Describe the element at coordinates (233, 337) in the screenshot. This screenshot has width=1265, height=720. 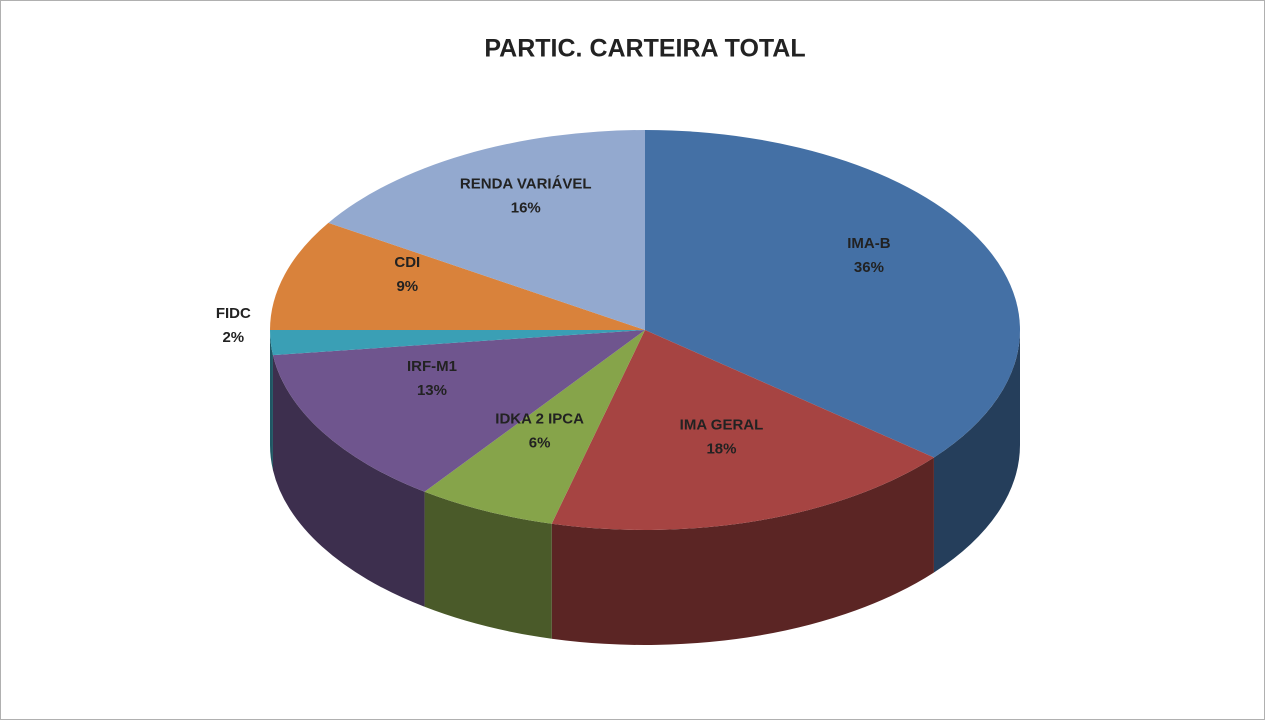
I see `slice-value: 2%` at that location.